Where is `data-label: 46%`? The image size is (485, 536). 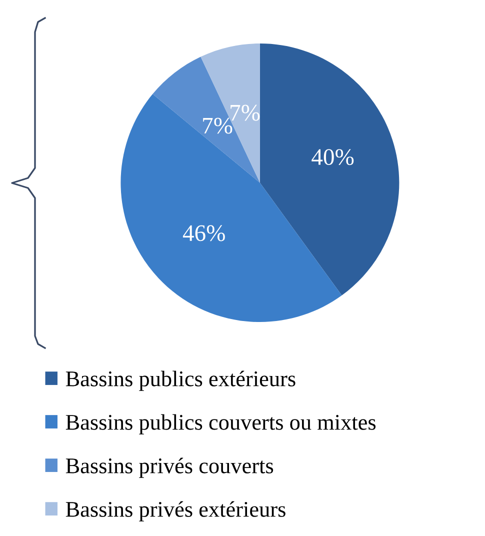
data-label: 46% is located at coordinates (203, 233).